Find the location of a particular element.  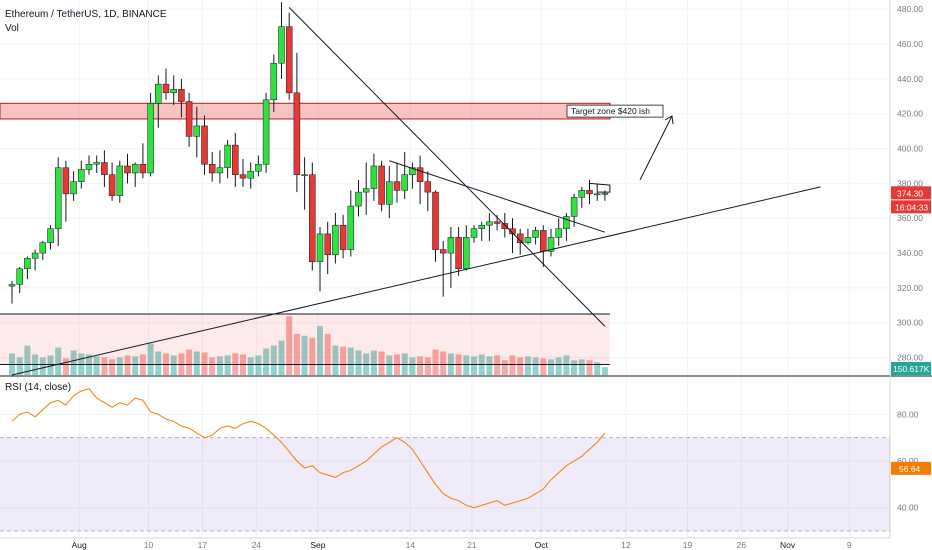

price-tick-label: 380.00 is located at coordinates (910, 183).